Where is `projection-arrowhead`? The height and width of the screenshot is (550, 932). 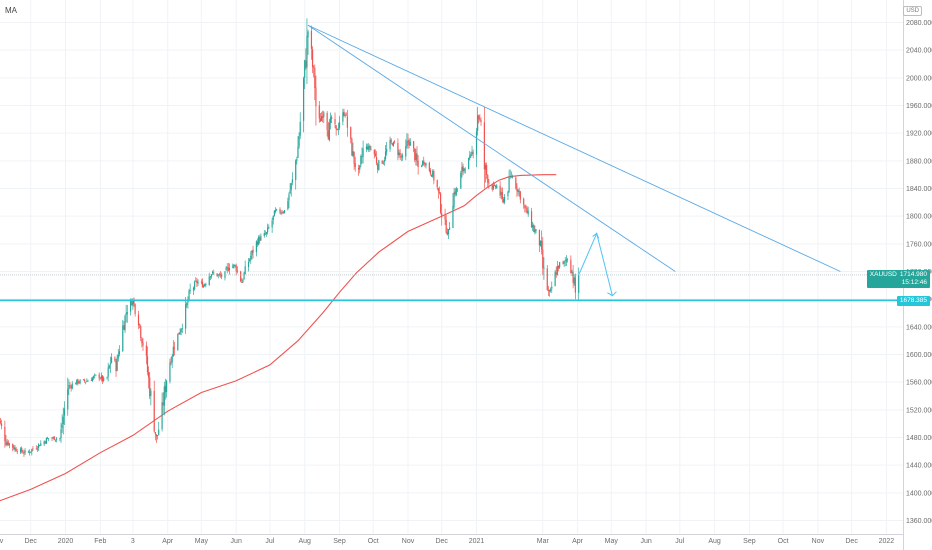 projection-arrowhead is located at coordinates (612, 294).